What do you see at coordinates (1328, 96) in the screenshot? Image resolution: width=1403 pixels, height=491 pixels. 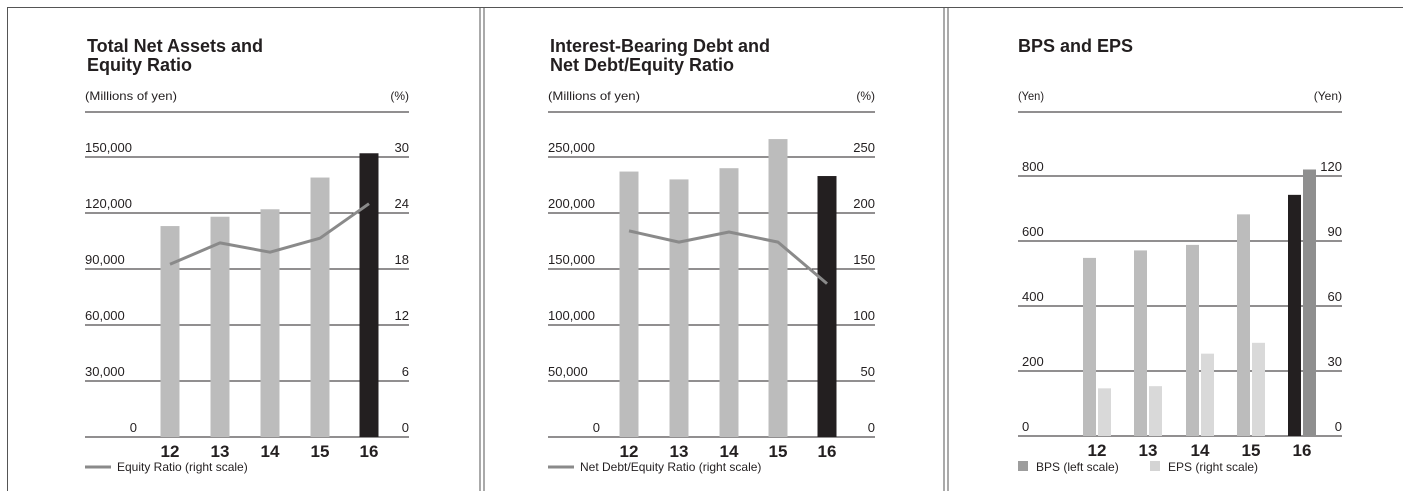 I see `right-axis-unit: (Yen)` at bounding box center [1328, 96].